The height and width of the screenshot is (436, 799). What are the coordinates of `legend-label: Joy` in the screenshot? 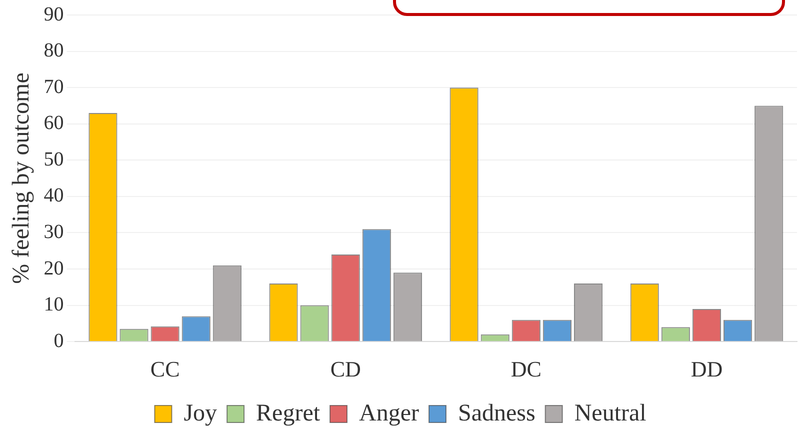 It's located at (201, 413).